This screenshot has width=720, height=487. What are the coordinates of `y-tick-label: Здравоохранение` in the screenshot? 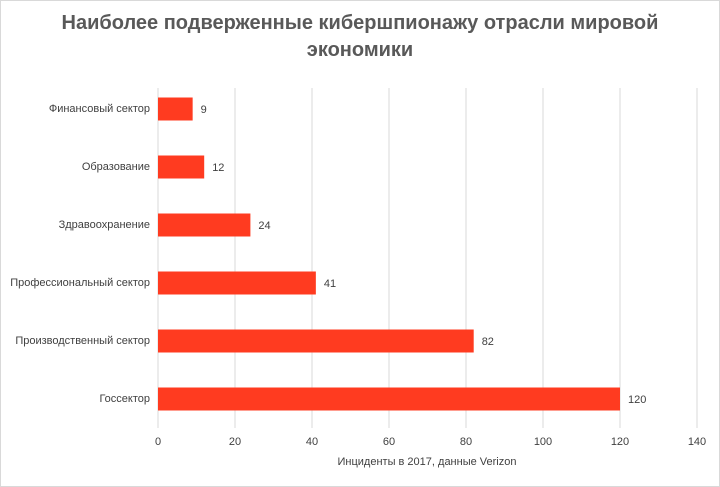 It's located at (104, 225).